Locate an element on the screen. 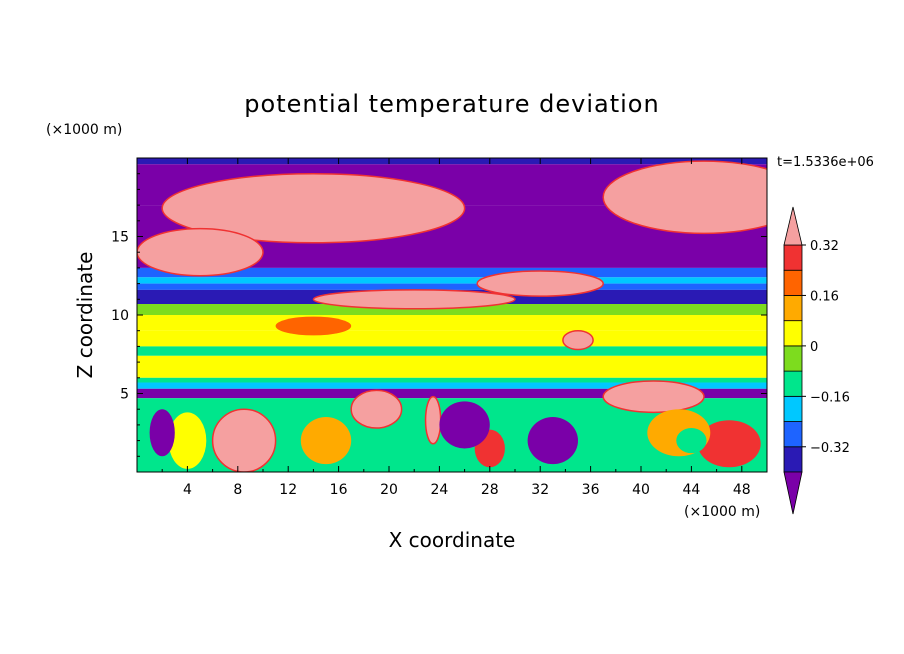 The image size is (904, 654). x-tick-label-4: 20 is located at coordinates (389, 490).